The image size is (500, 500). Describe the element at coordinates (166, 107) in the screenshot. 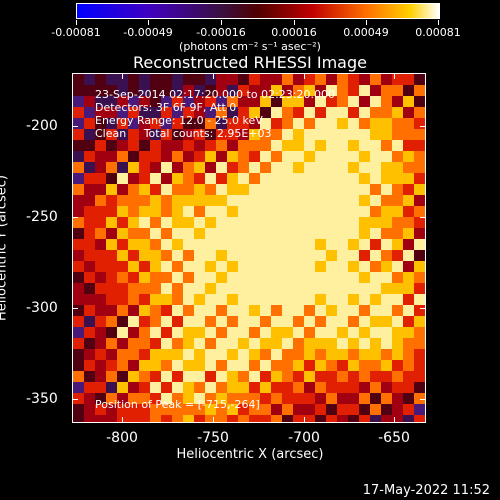

I see `info-detectors: Detectors: 3F 6F 9F, Att 0` at that location.